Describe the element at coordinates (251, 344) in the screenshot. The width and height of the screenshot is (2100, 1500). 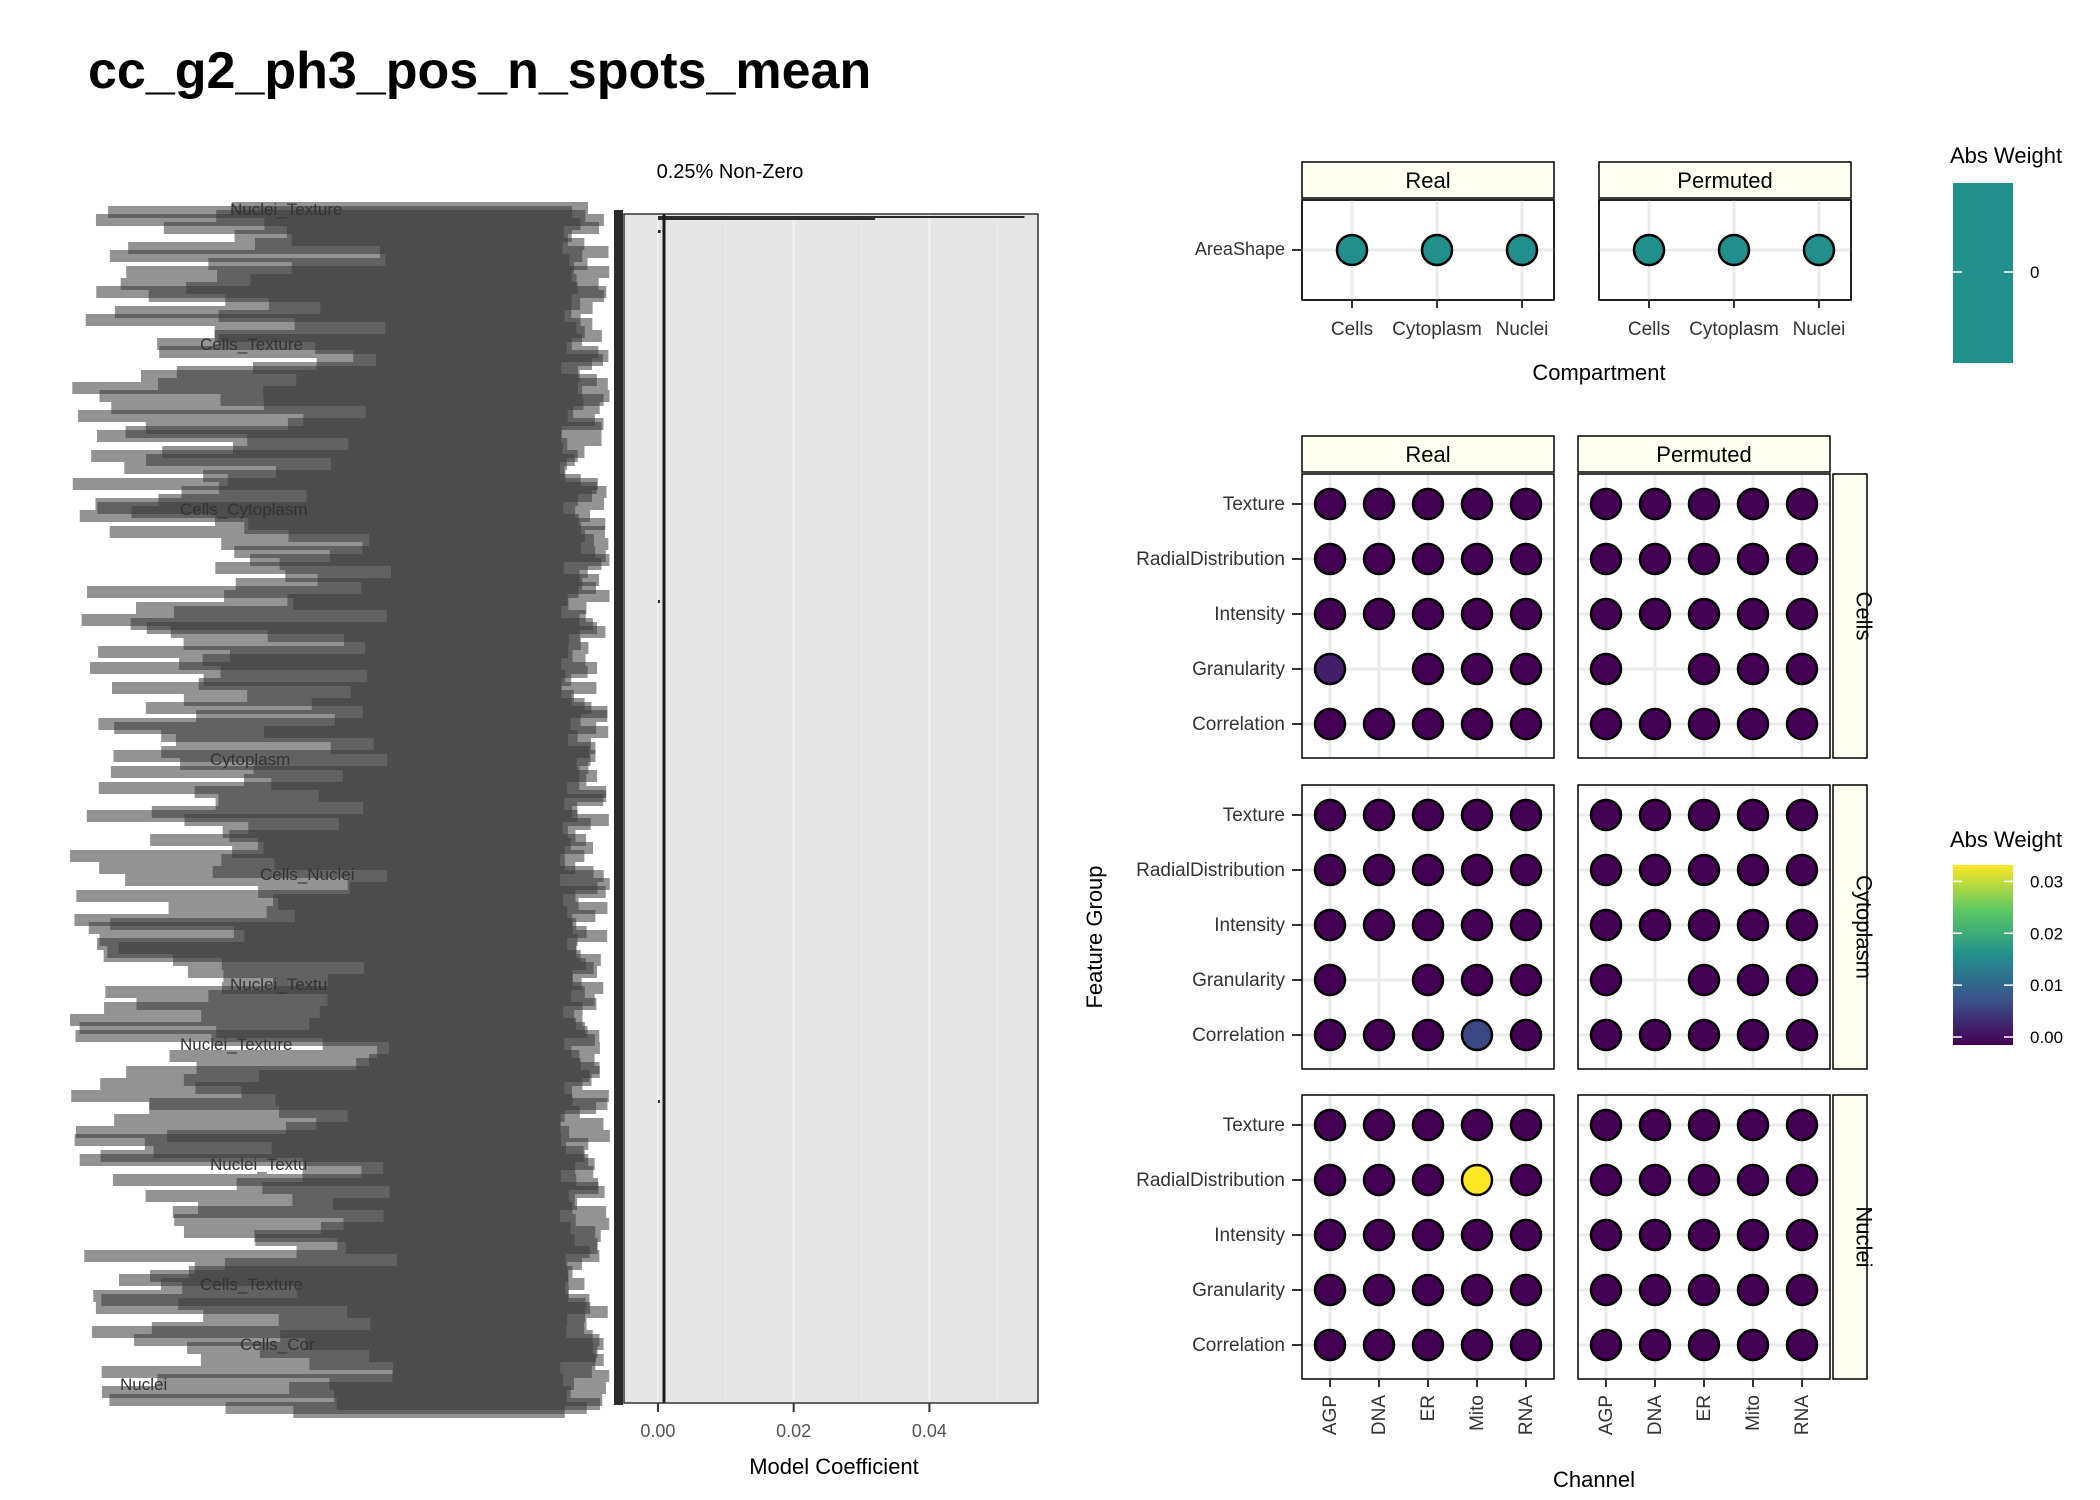
I see `feature-tick-label: Cells_Texture` at that location.